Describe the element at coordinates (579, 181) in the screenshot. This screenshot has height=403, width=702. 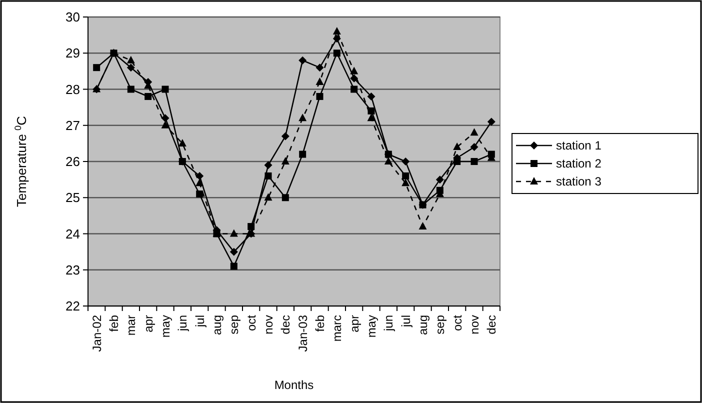
I see `legend-label: station 3` at that location.